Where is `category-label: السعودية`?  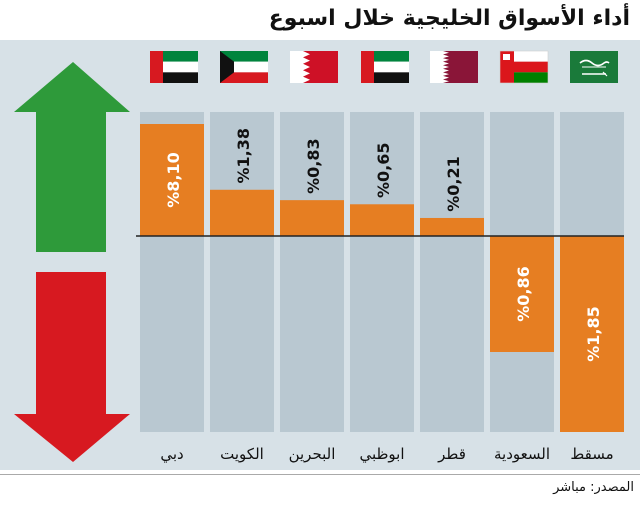 category-label: السعودية is located at coordinates (522, 454).